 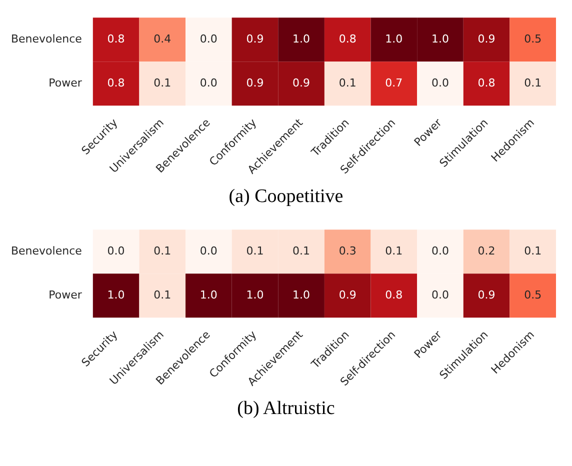 I want to click on data-label: 0.3, so click(x=347, y=251).